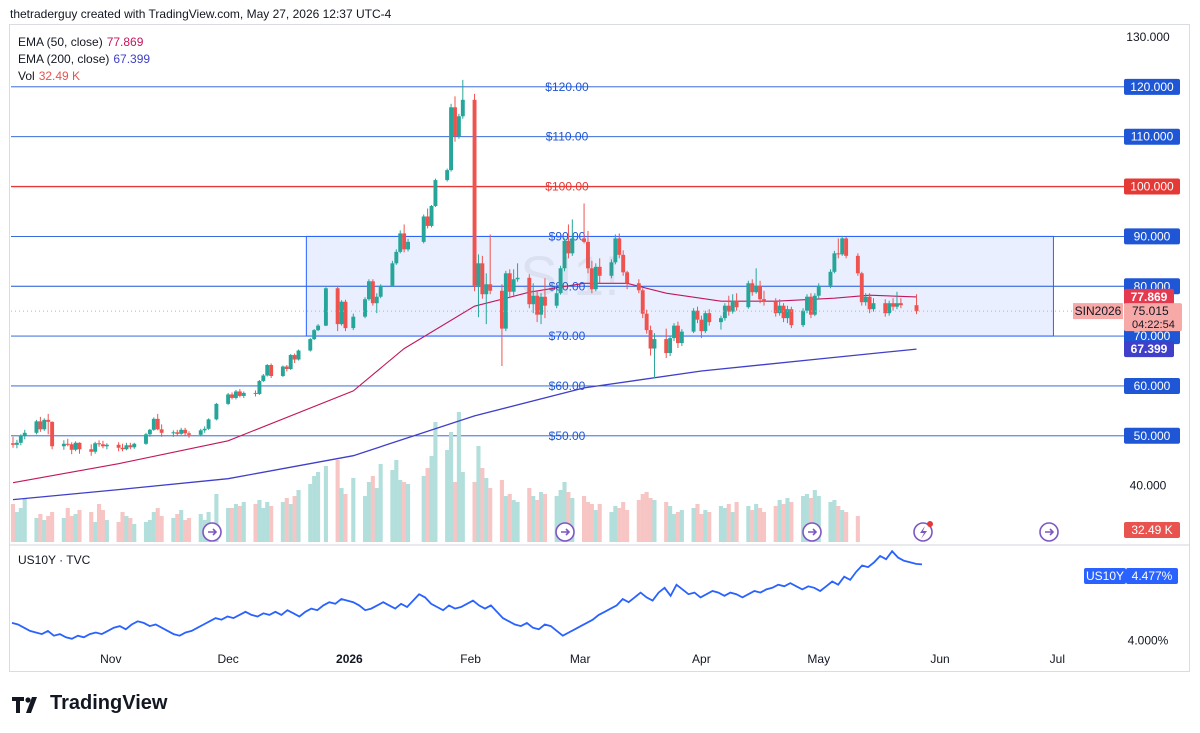 This screenshot has height=733, width=1200. I want to click on event-marker-arrow, so click(1050, 532).